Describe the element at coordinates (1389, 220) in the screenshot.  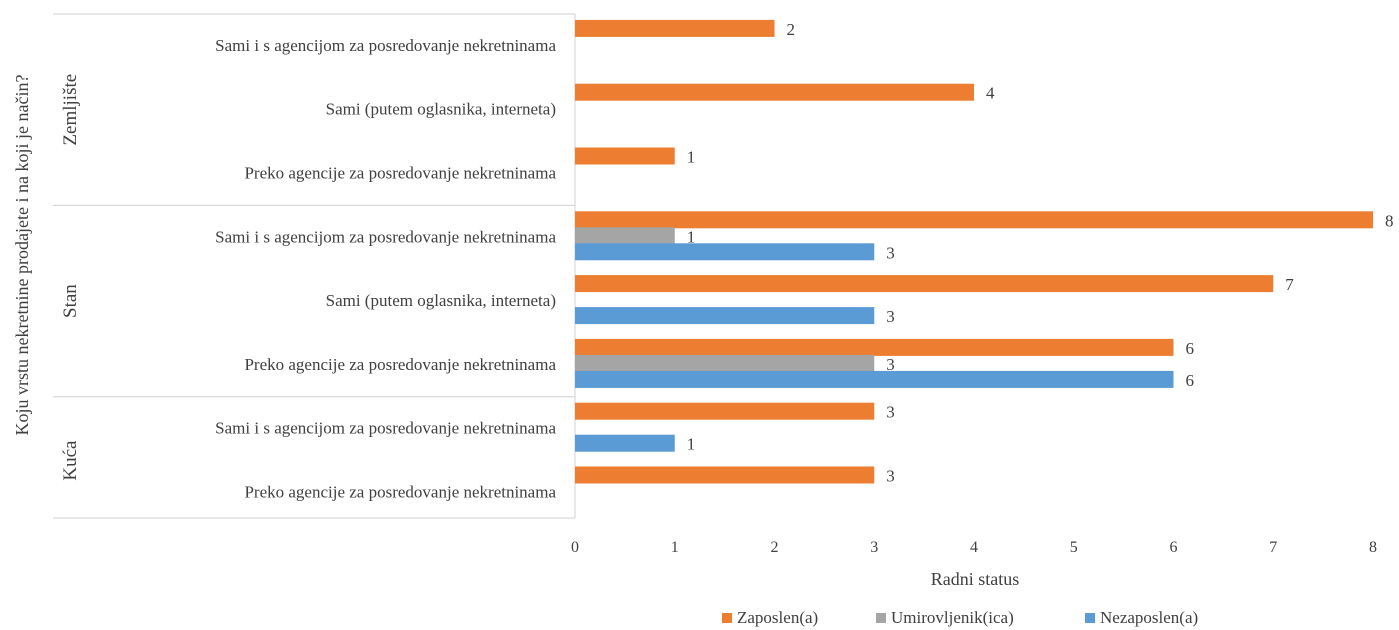
I see `data-label: 8` at that location.